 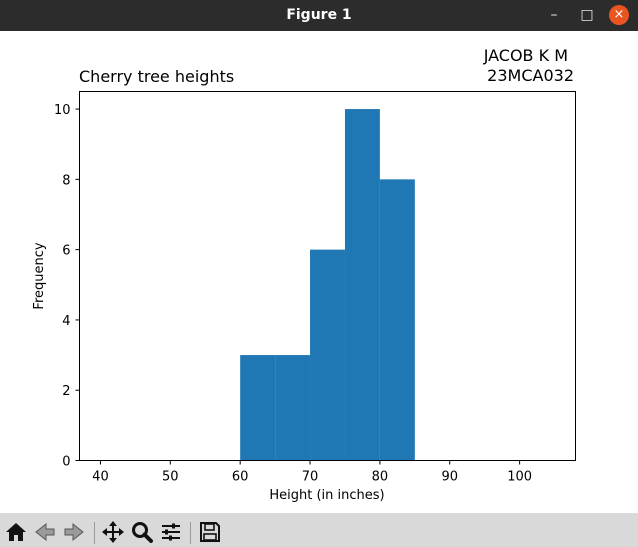 I want to click on x-tick-label: 40, so click(x=100, y=477).